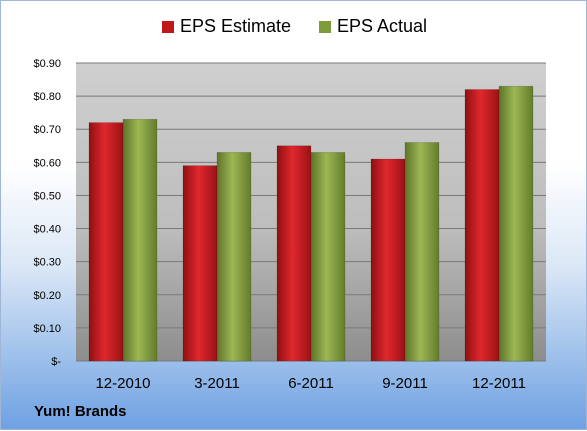 This screenshot has width=587, height=431. I want to click on y-tick-label: $0.40, so click(47, 230).